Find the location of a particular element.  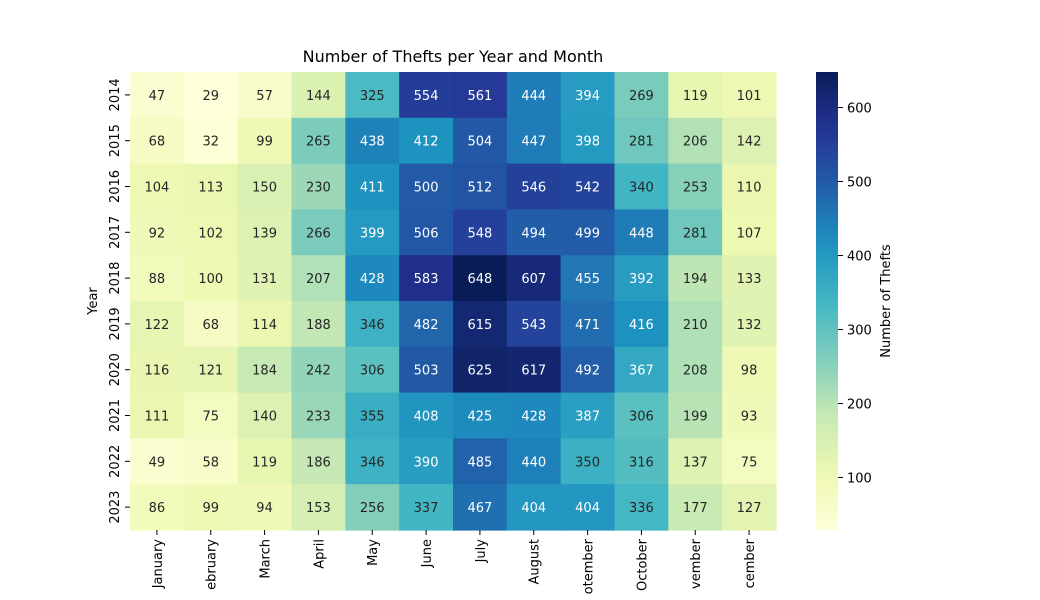

x-tick-label: April is located at coordinates (319, 554).